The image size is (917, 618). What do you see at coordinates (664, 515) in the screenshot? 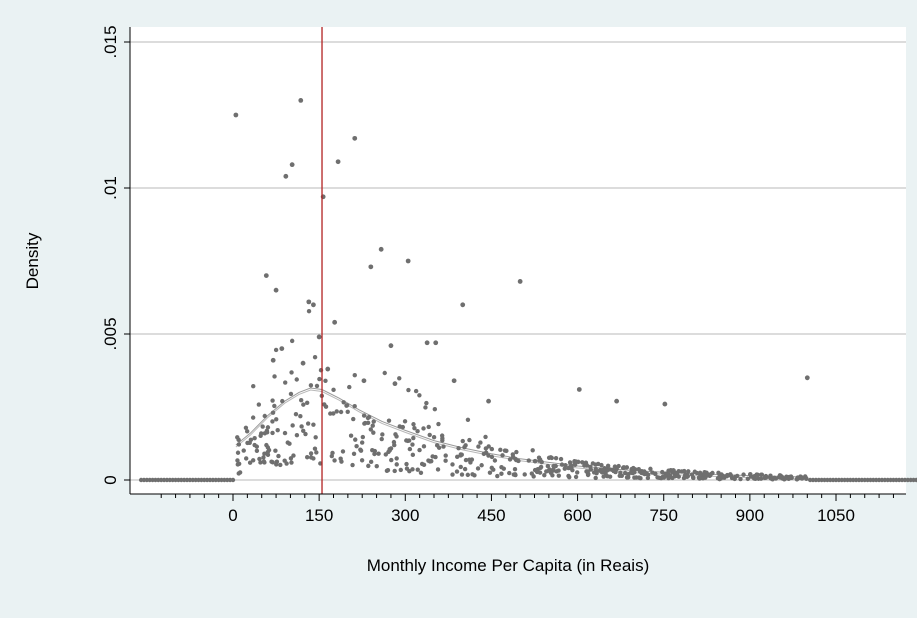
I see `x-tick-label: 750` at bounding box center [664, 515].